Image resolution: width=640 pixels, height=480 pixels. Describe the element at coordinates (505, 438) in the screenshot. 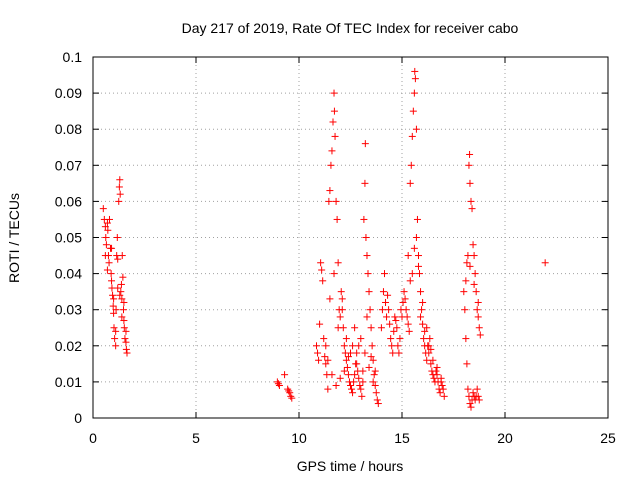

I see `x-tick-label: 20` at that location.